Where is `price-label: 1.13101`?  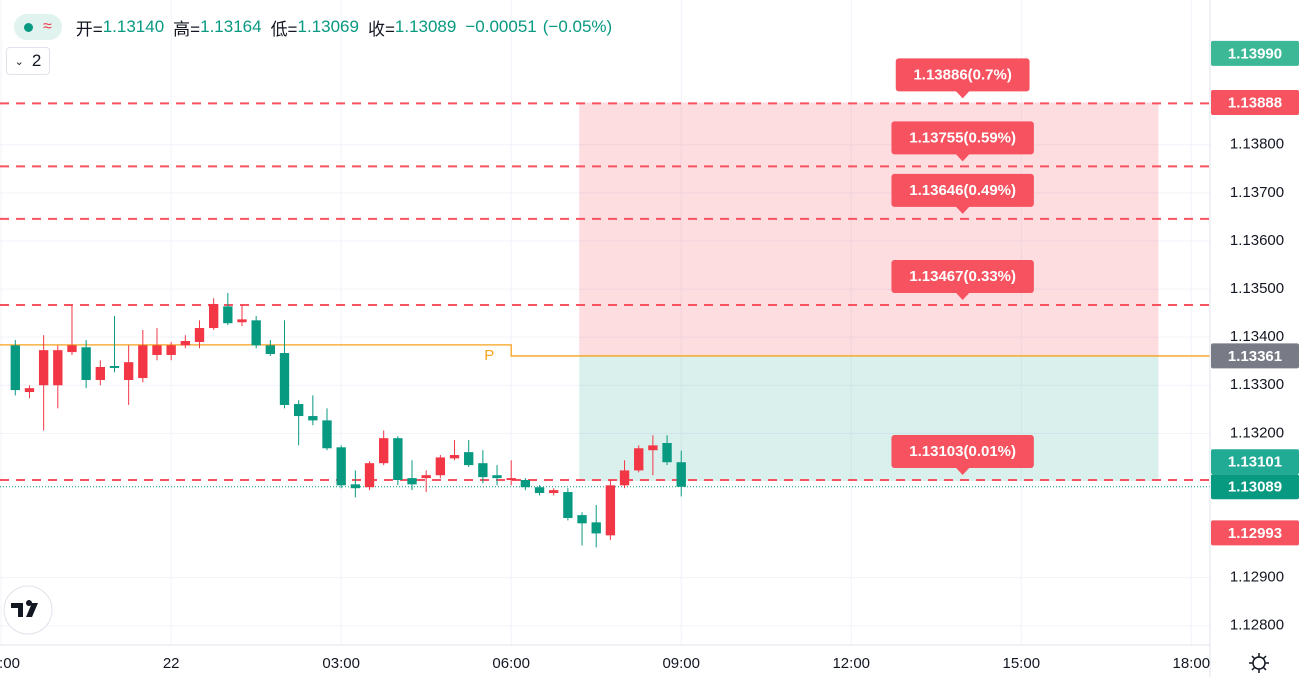
price-label: 1.13101 is located at coordinates (1255, 462).